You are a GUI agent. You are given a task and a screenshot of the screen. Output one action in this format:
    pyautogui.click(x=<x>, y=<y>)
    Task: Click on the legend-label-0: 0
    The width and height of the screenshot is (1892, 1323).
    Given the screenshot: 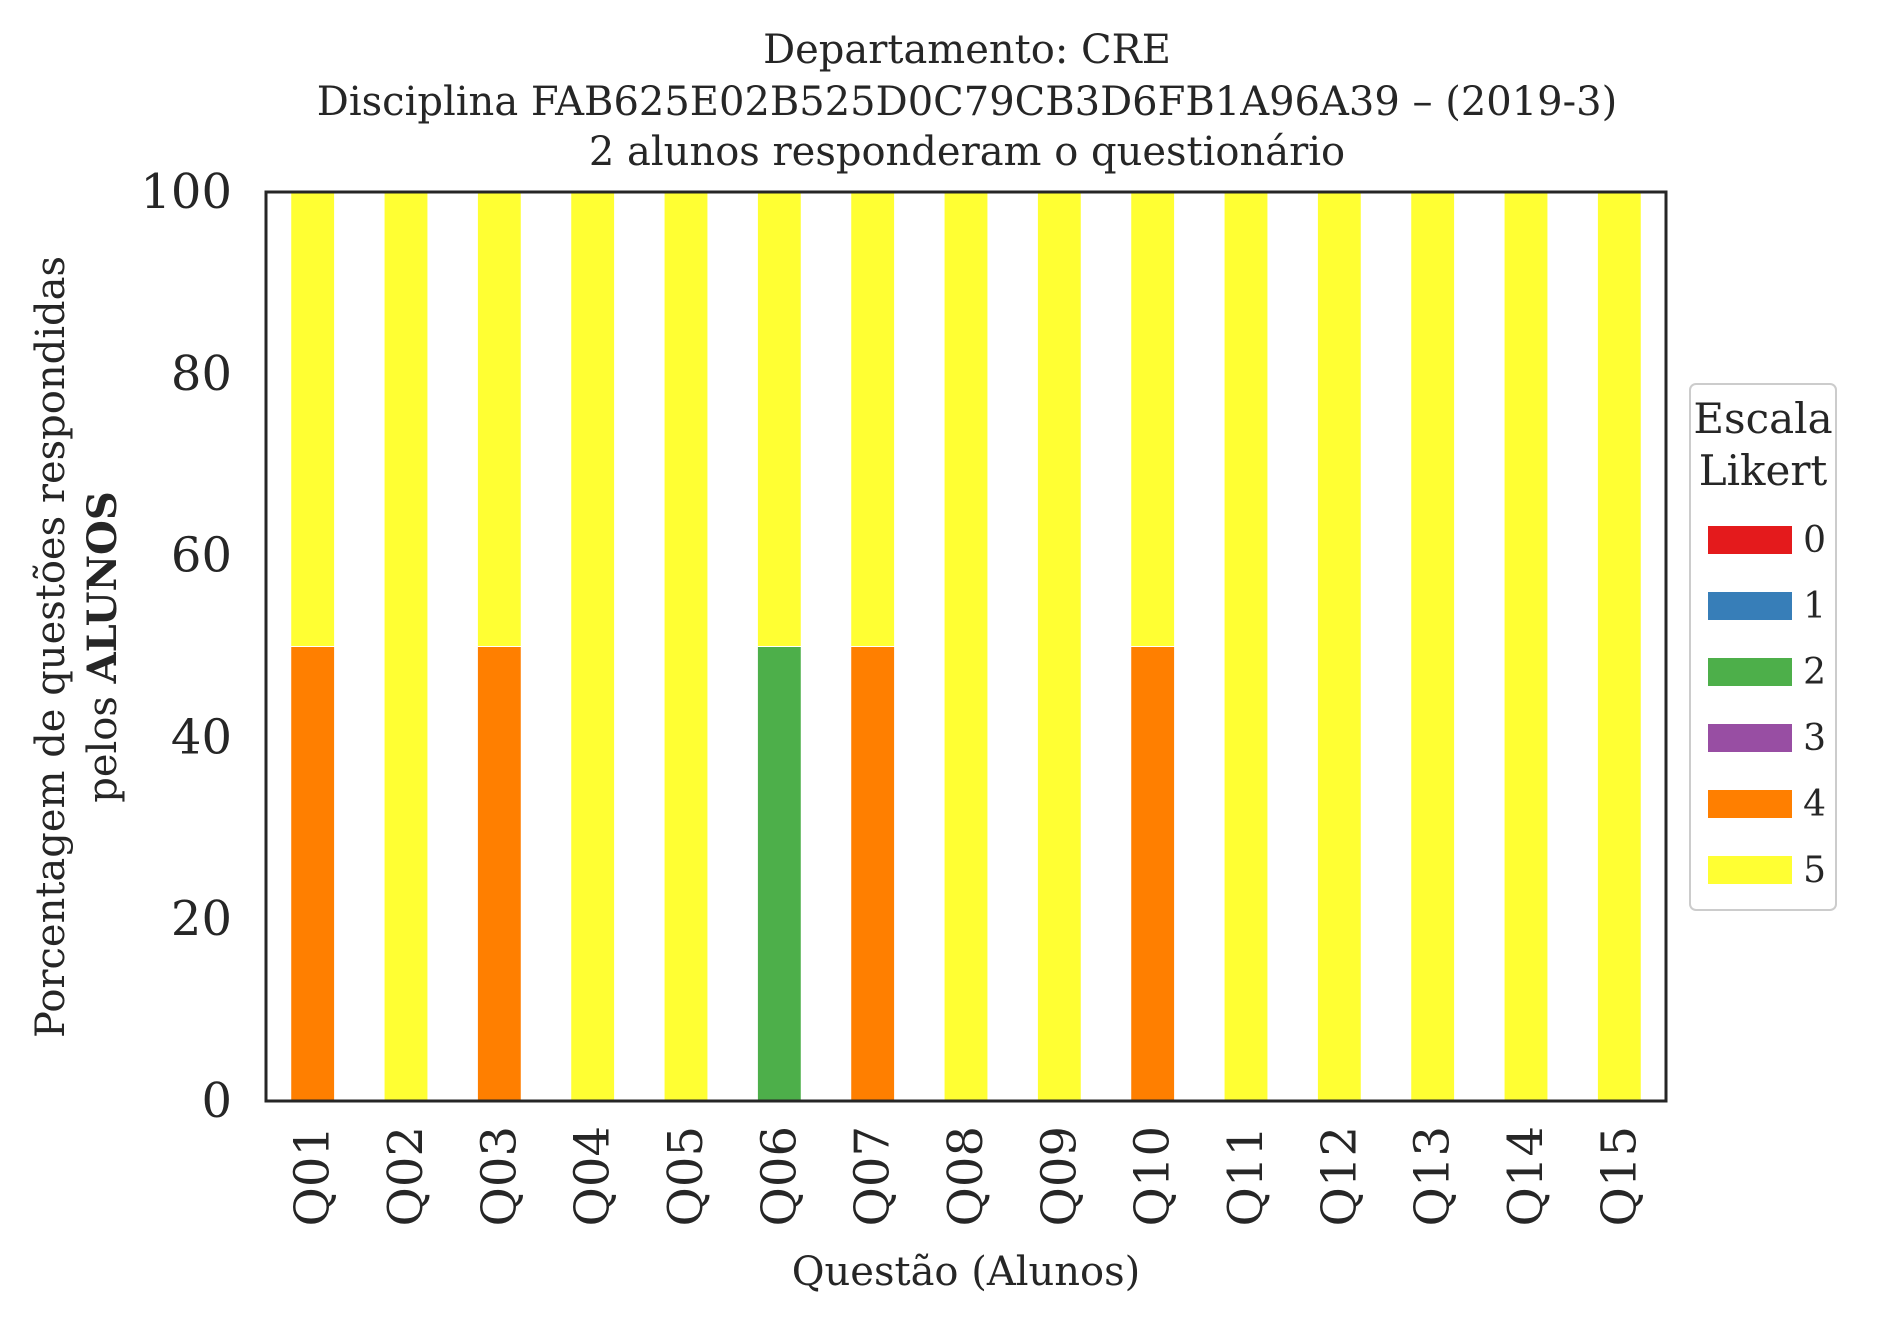 What is the action you would take?
    pyautogui.click(x=1814, y=540)
    